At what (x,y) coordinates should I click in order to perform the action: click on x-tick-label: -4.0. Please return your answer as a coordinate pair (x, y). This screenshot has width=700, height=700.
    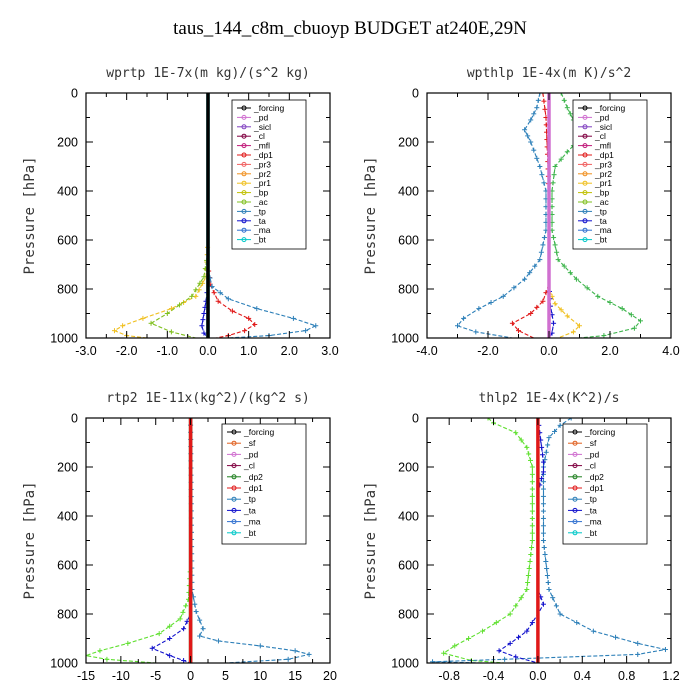
    Looking at the image, I should click on (427, 351).